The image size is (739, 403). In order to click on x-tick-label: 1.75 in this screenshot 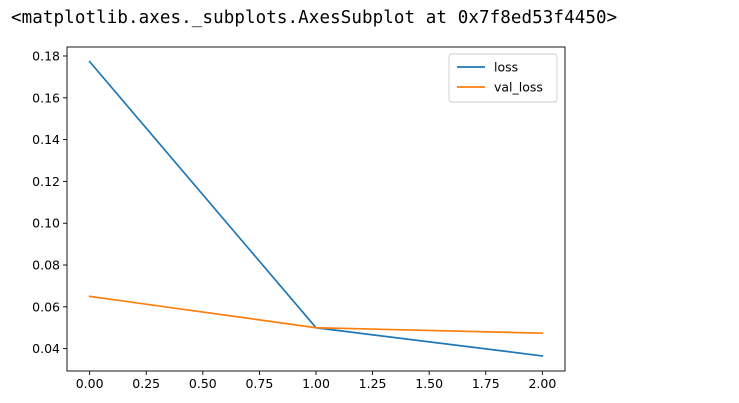, I will do `click(486, 383)`.